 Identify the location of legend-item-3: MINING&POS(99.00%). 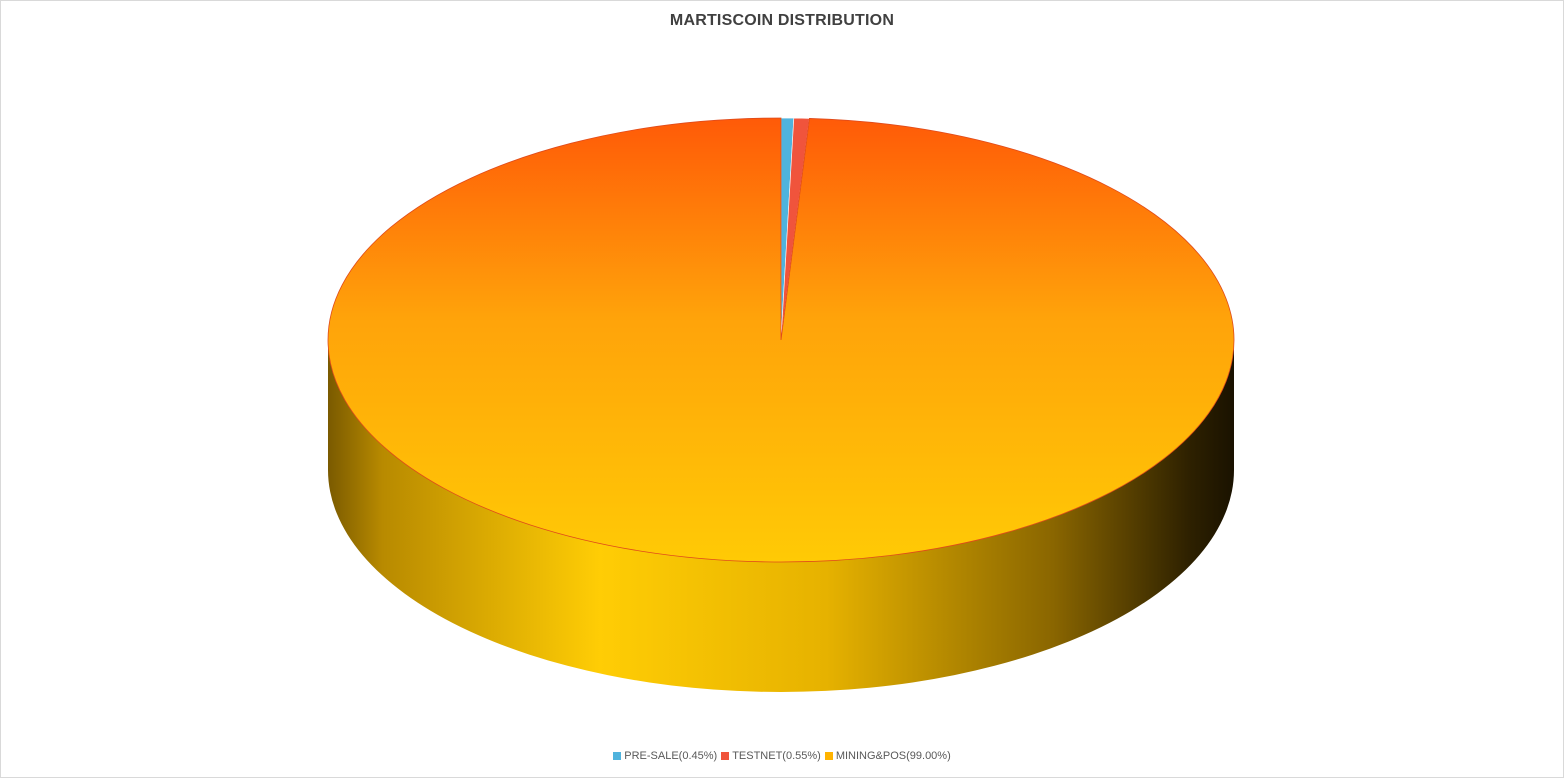
(887, 756).